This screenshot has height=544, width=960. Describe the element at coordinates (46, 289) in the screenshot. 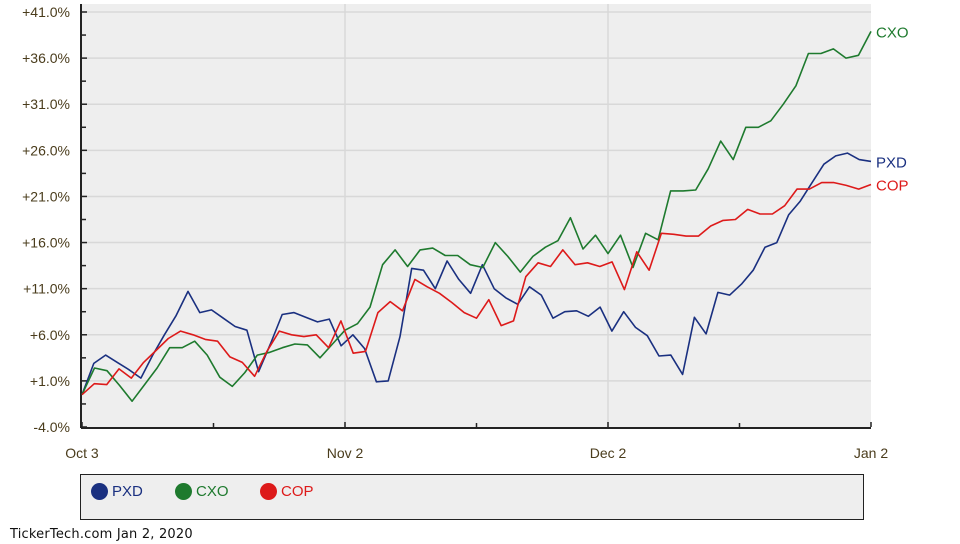

I see `svg-text: +11.0%` at that location.